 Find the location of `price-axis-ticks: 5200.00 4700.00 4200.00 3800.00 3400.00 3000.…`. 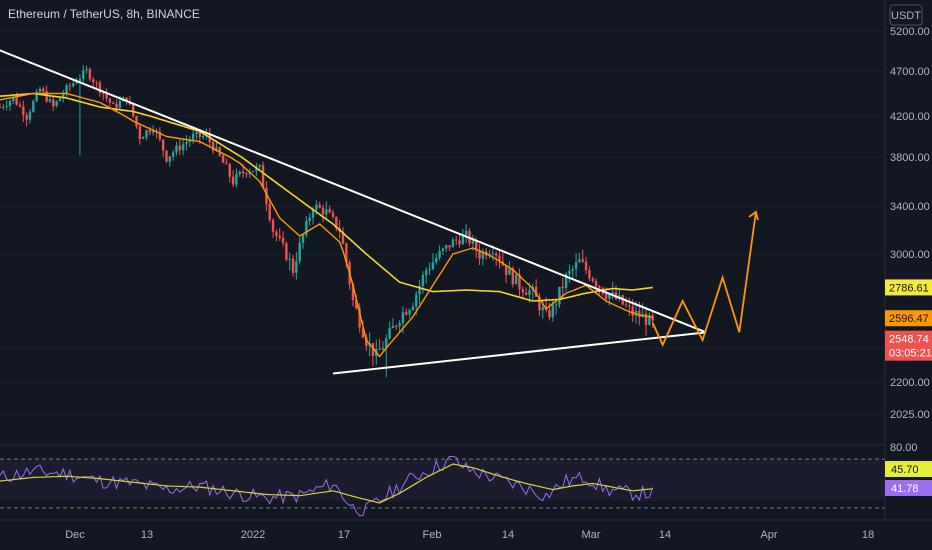

price-axis-ticks: 5200.00 4700.00 4200.00 3800.00 3400.00 3000.… is located at coordinates (910, 240).